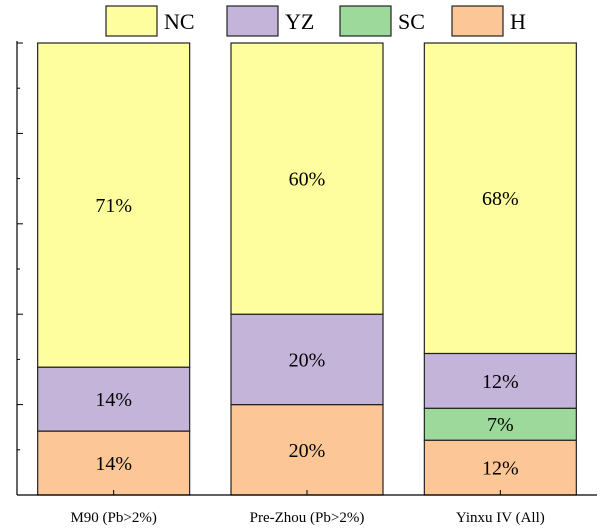 Image resolution: width=600 pixels, height=530 pixels. Describe the element at coordinates (500, 518) in the screenshot. I see `x-tick-label-3: Yinxu IV (All)` at that location.